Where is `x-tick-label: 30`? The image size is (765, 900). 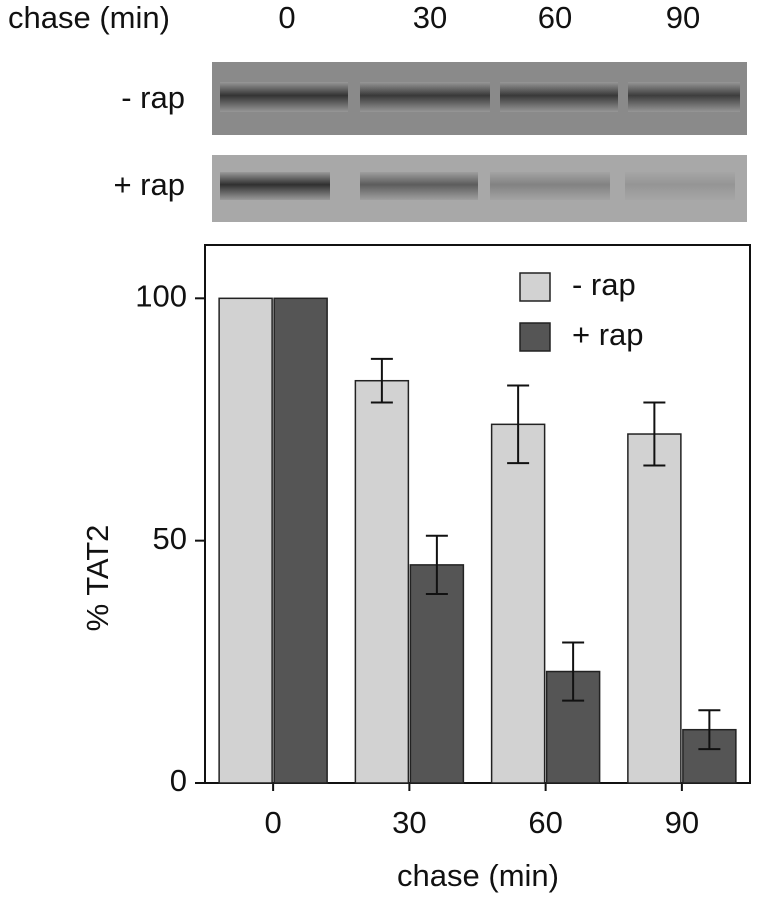
x-tick-label: 30 is located at coordinates (409, 822).